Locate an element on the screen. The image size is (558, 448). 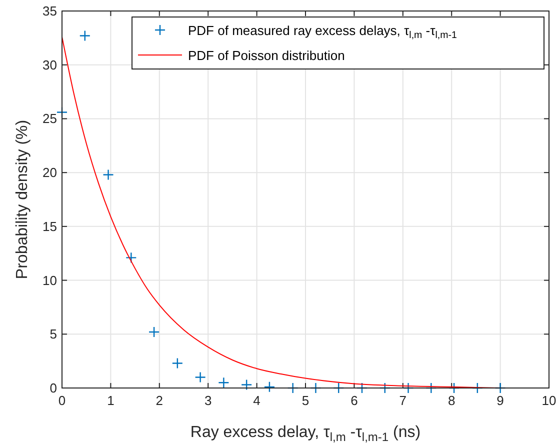
x-tick-label: 2 is located at coordinates (160, 400).